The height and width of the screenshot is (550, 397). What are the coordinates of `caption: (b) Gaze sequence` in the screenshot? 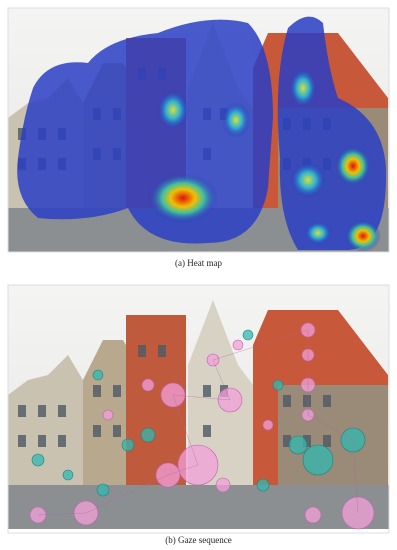 It's located at (198, 540).